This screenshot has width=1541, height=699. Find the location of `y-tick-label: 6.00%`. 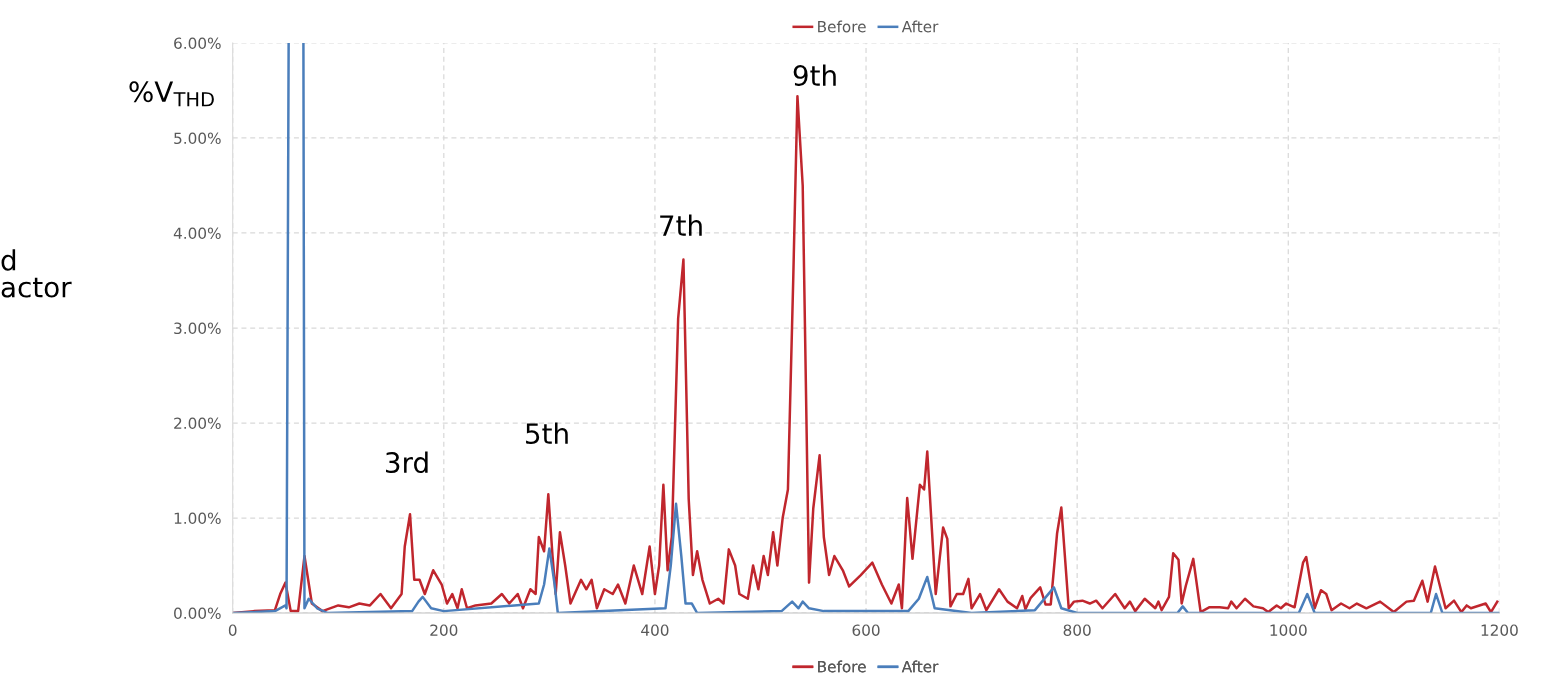

y-tick-label: 6.00% is located at coordinates (197, 43).